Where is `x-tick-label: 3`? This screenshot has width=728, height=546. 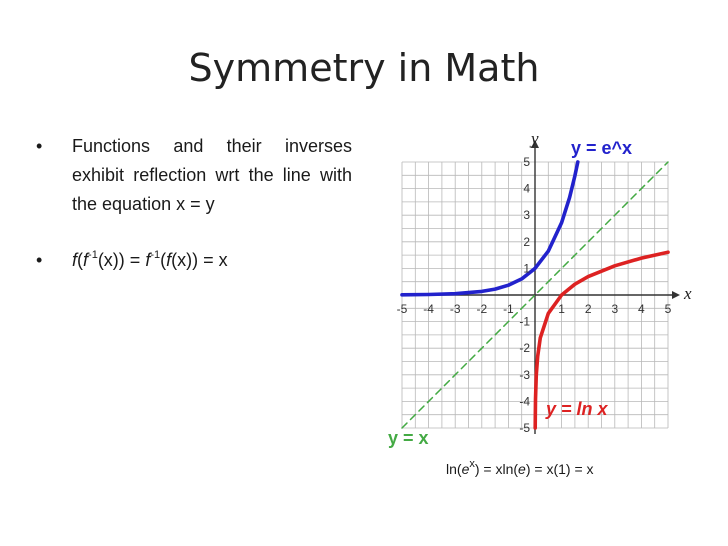 x-tick-label: 3 is located at coordinates (614, 309).